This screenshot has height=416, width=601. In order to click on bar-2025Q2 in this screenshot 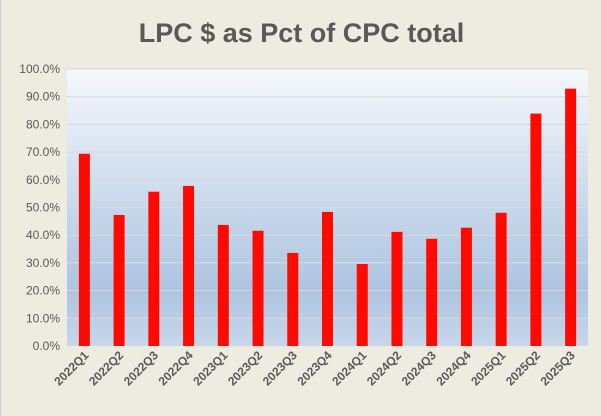, I will do `click(536, 229)`.